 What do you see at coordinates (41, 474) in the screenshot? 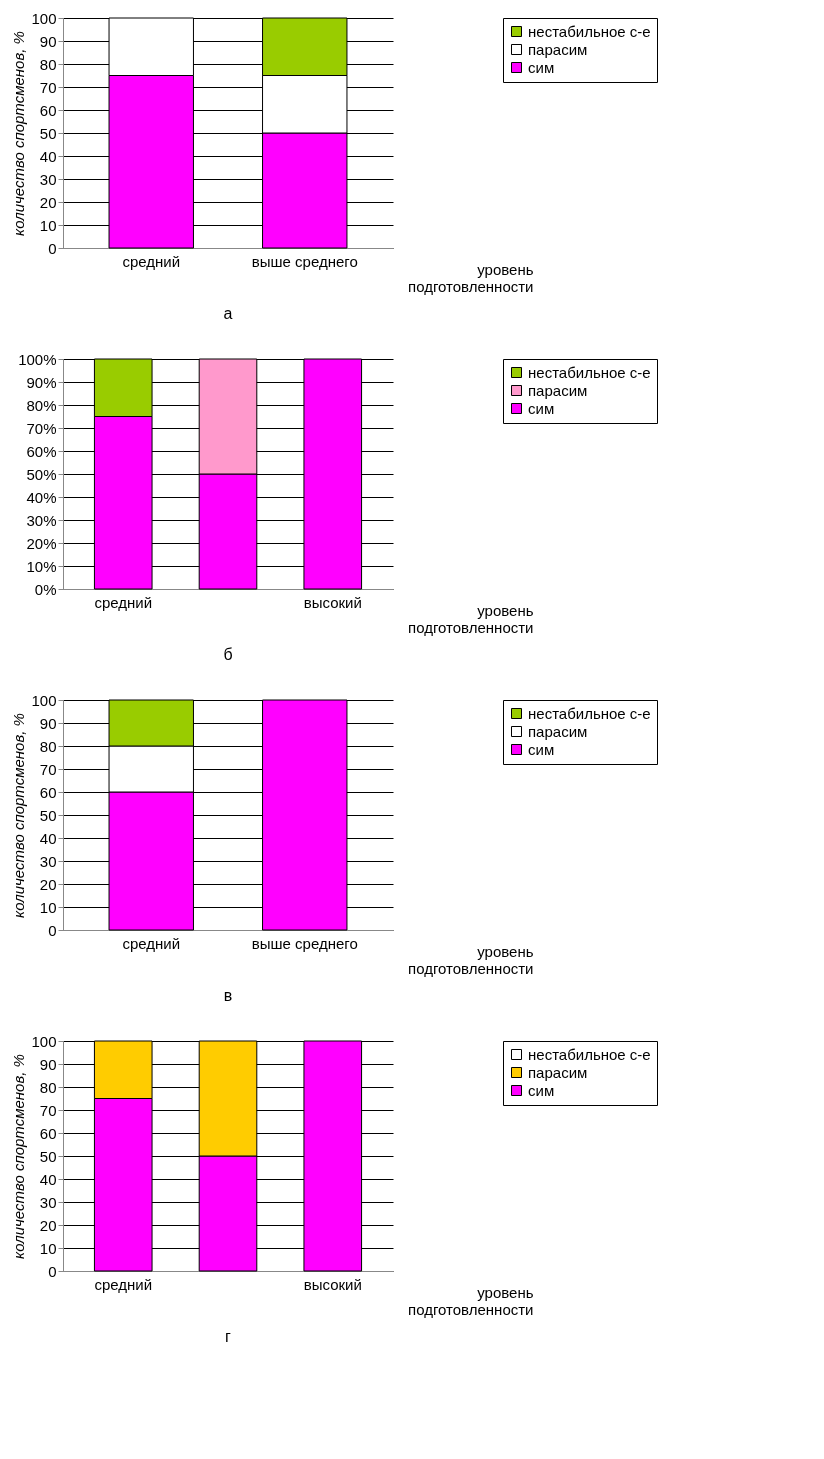
I see `y-tick-label: 50%` at bounding box center [41, 474].